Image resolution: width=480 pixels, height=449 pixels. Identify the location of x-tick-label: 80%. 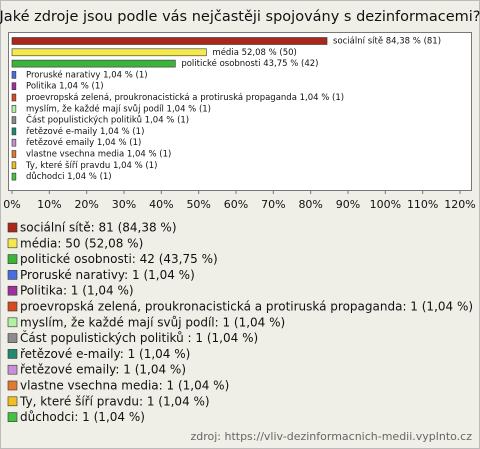
(310, 204).